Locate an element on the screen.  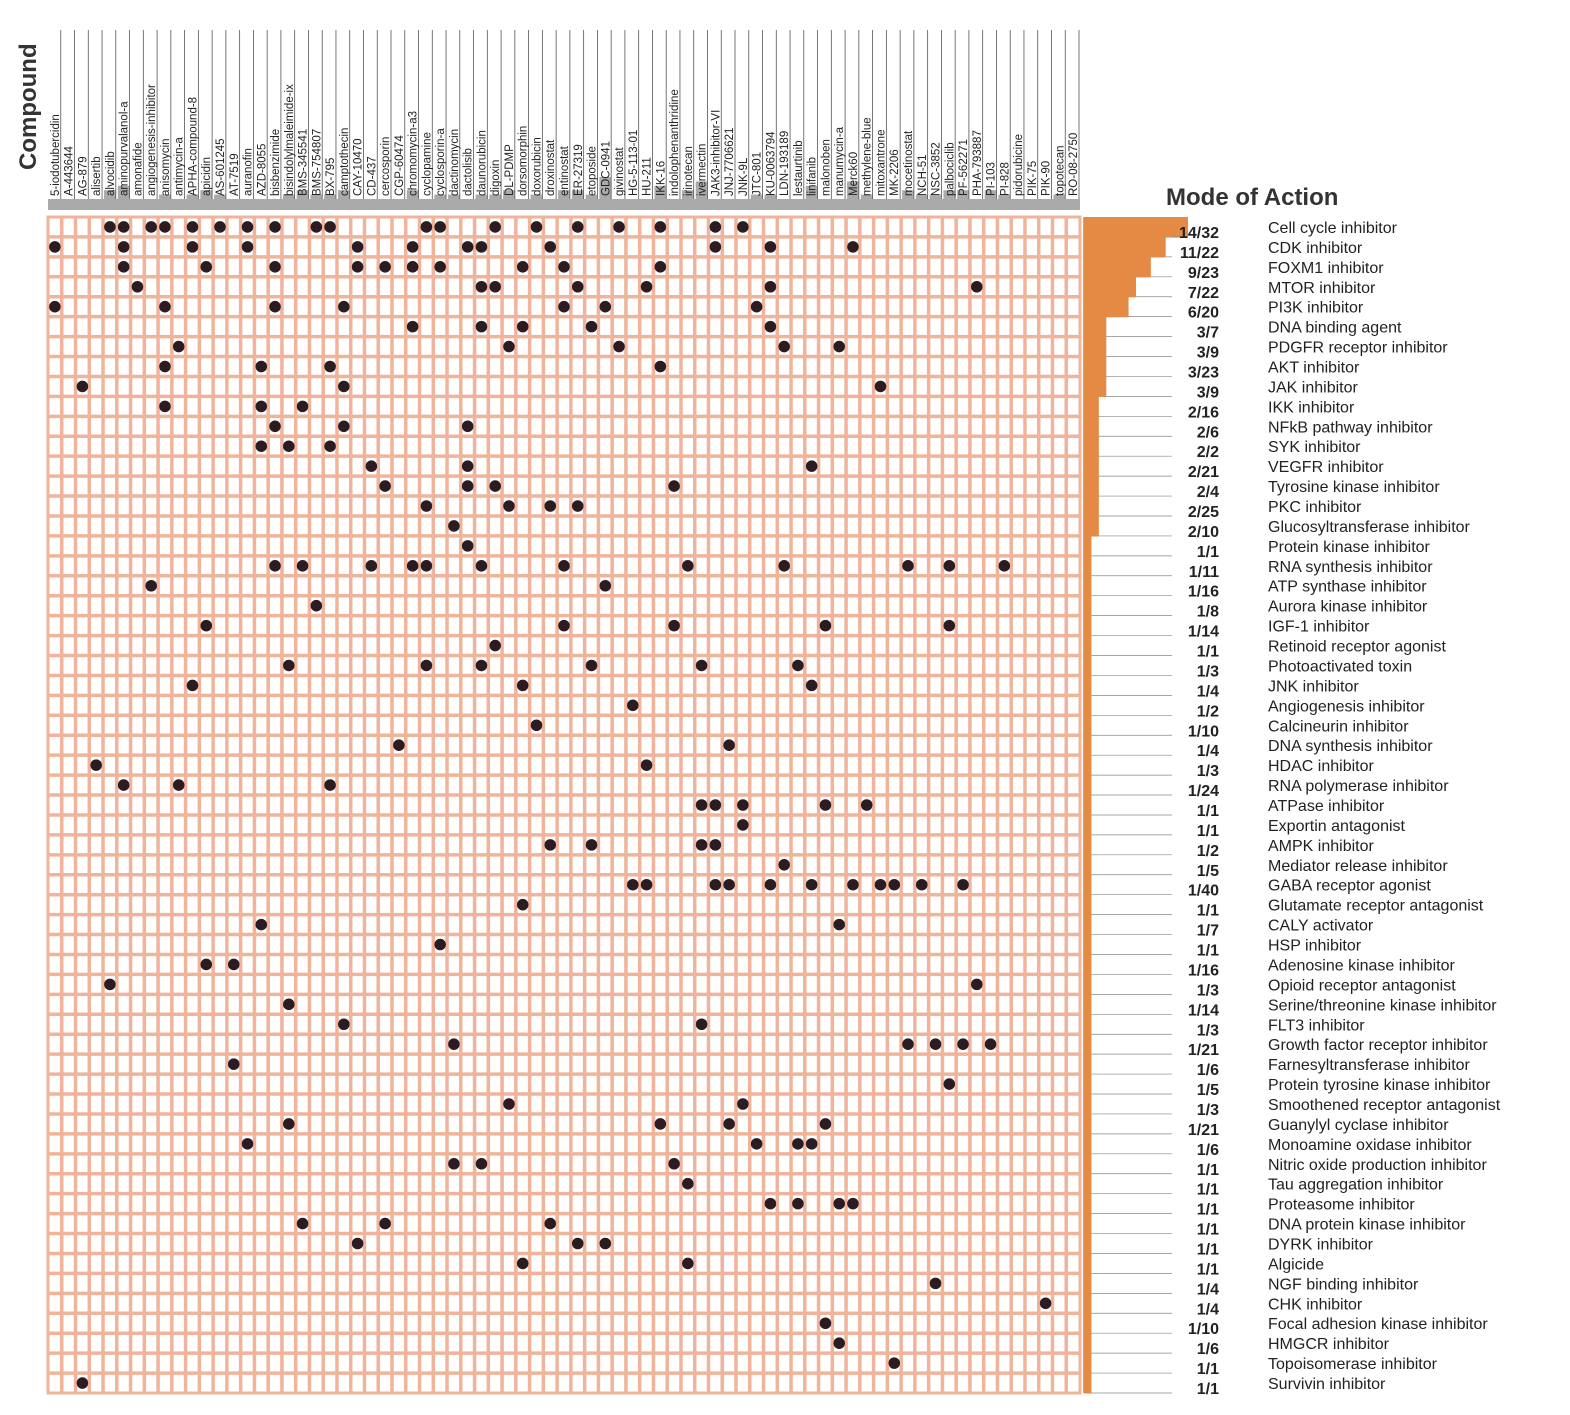
moa-label: CDK inhibitor is located at coordinates (1315, 248).